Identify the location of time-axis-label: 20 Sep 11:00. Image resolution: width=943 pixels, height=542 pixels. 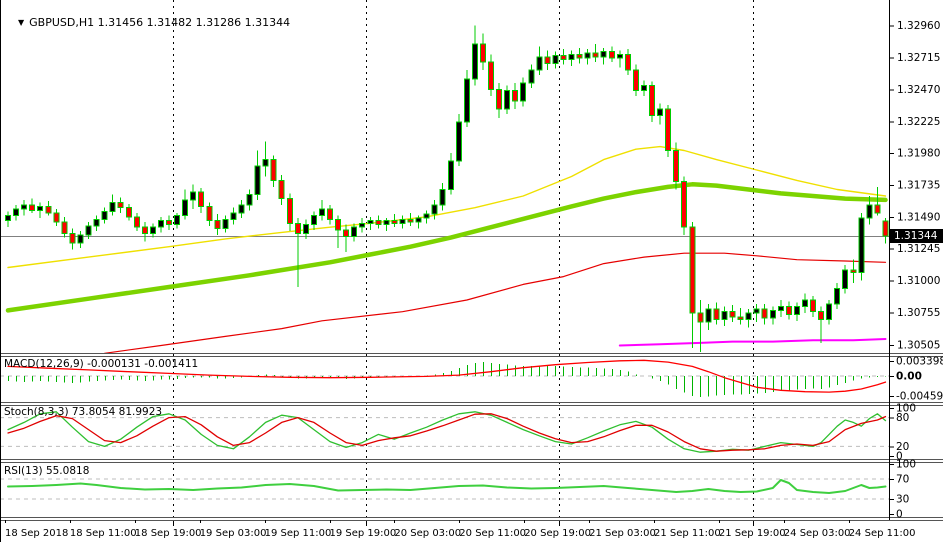
(492, 533).